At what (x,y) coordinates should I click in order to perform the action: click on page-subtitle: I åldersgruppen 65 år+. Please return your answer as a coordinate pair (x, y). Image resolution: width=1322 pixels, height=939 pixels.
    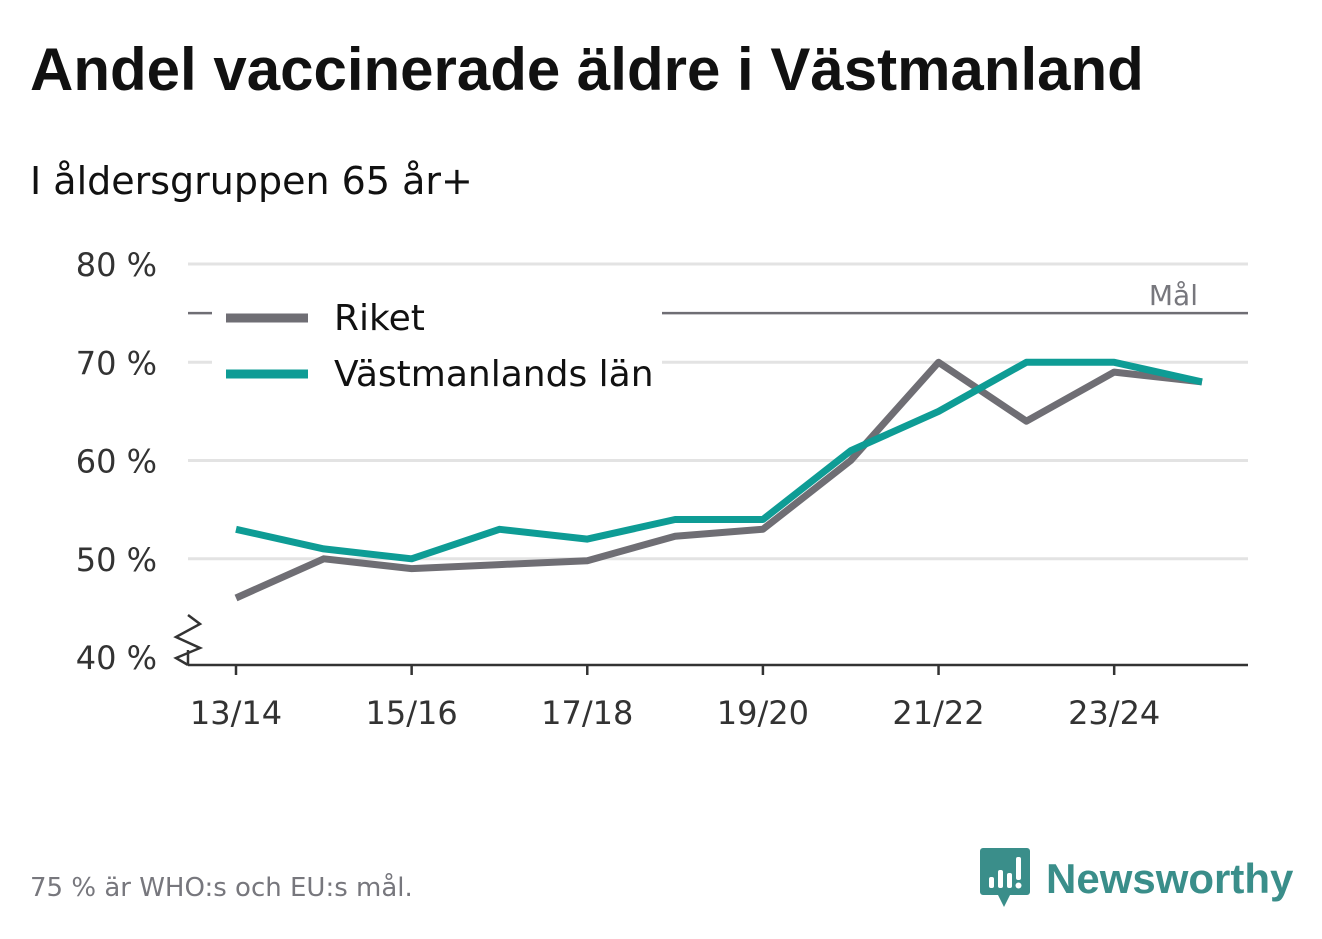
    Looking at the image, I should click on (251, 181).